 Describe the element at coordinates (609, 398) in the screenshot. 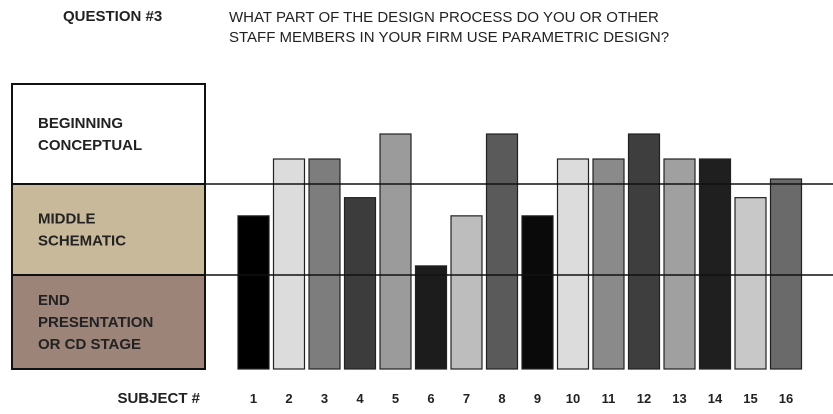

I see `x-tick-11: 11` at that location.